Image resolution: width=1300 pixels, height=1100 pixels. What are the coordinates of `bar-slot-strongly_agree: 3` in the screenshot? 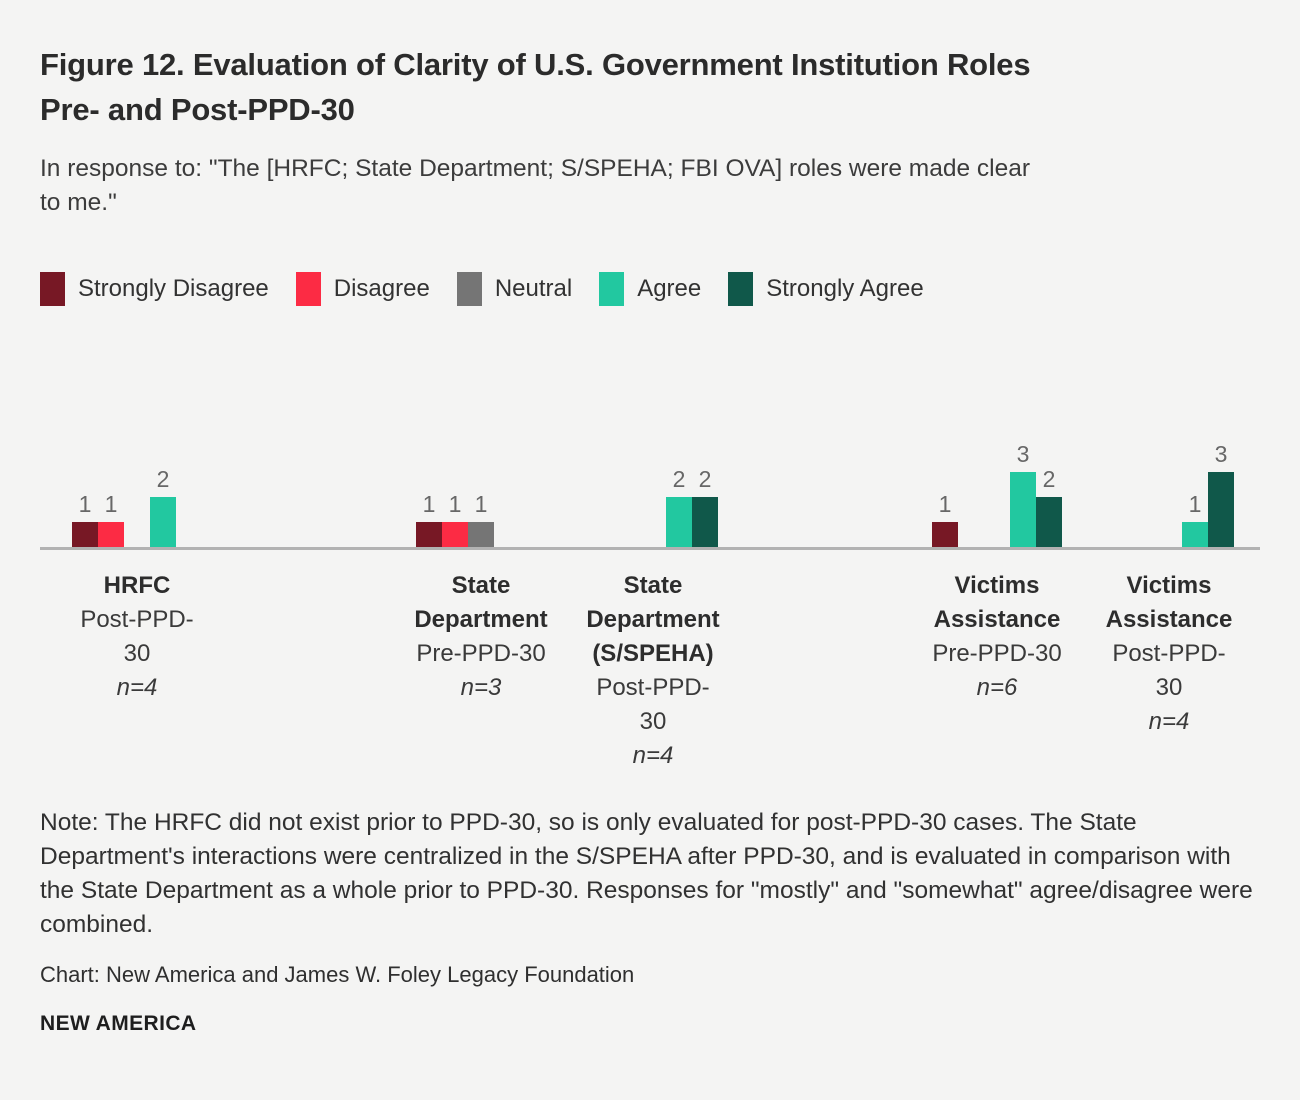 It's located at (1221, 482).